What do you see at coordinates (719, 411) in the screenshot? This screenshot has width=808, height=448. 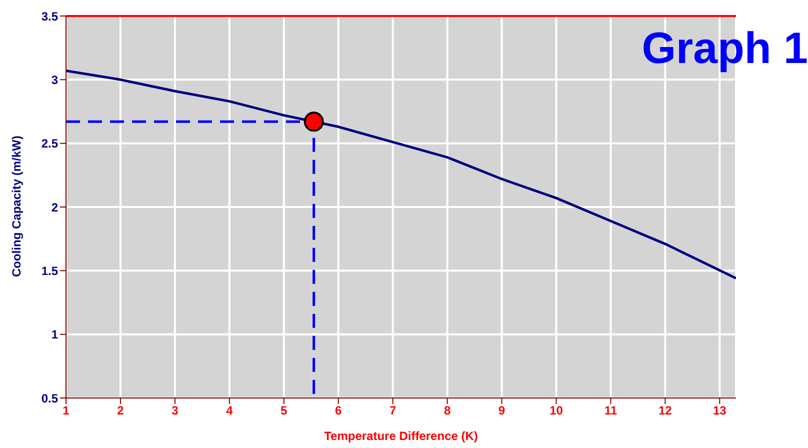 I see `x-tick-label: 13` at bounding box center [719, 411].